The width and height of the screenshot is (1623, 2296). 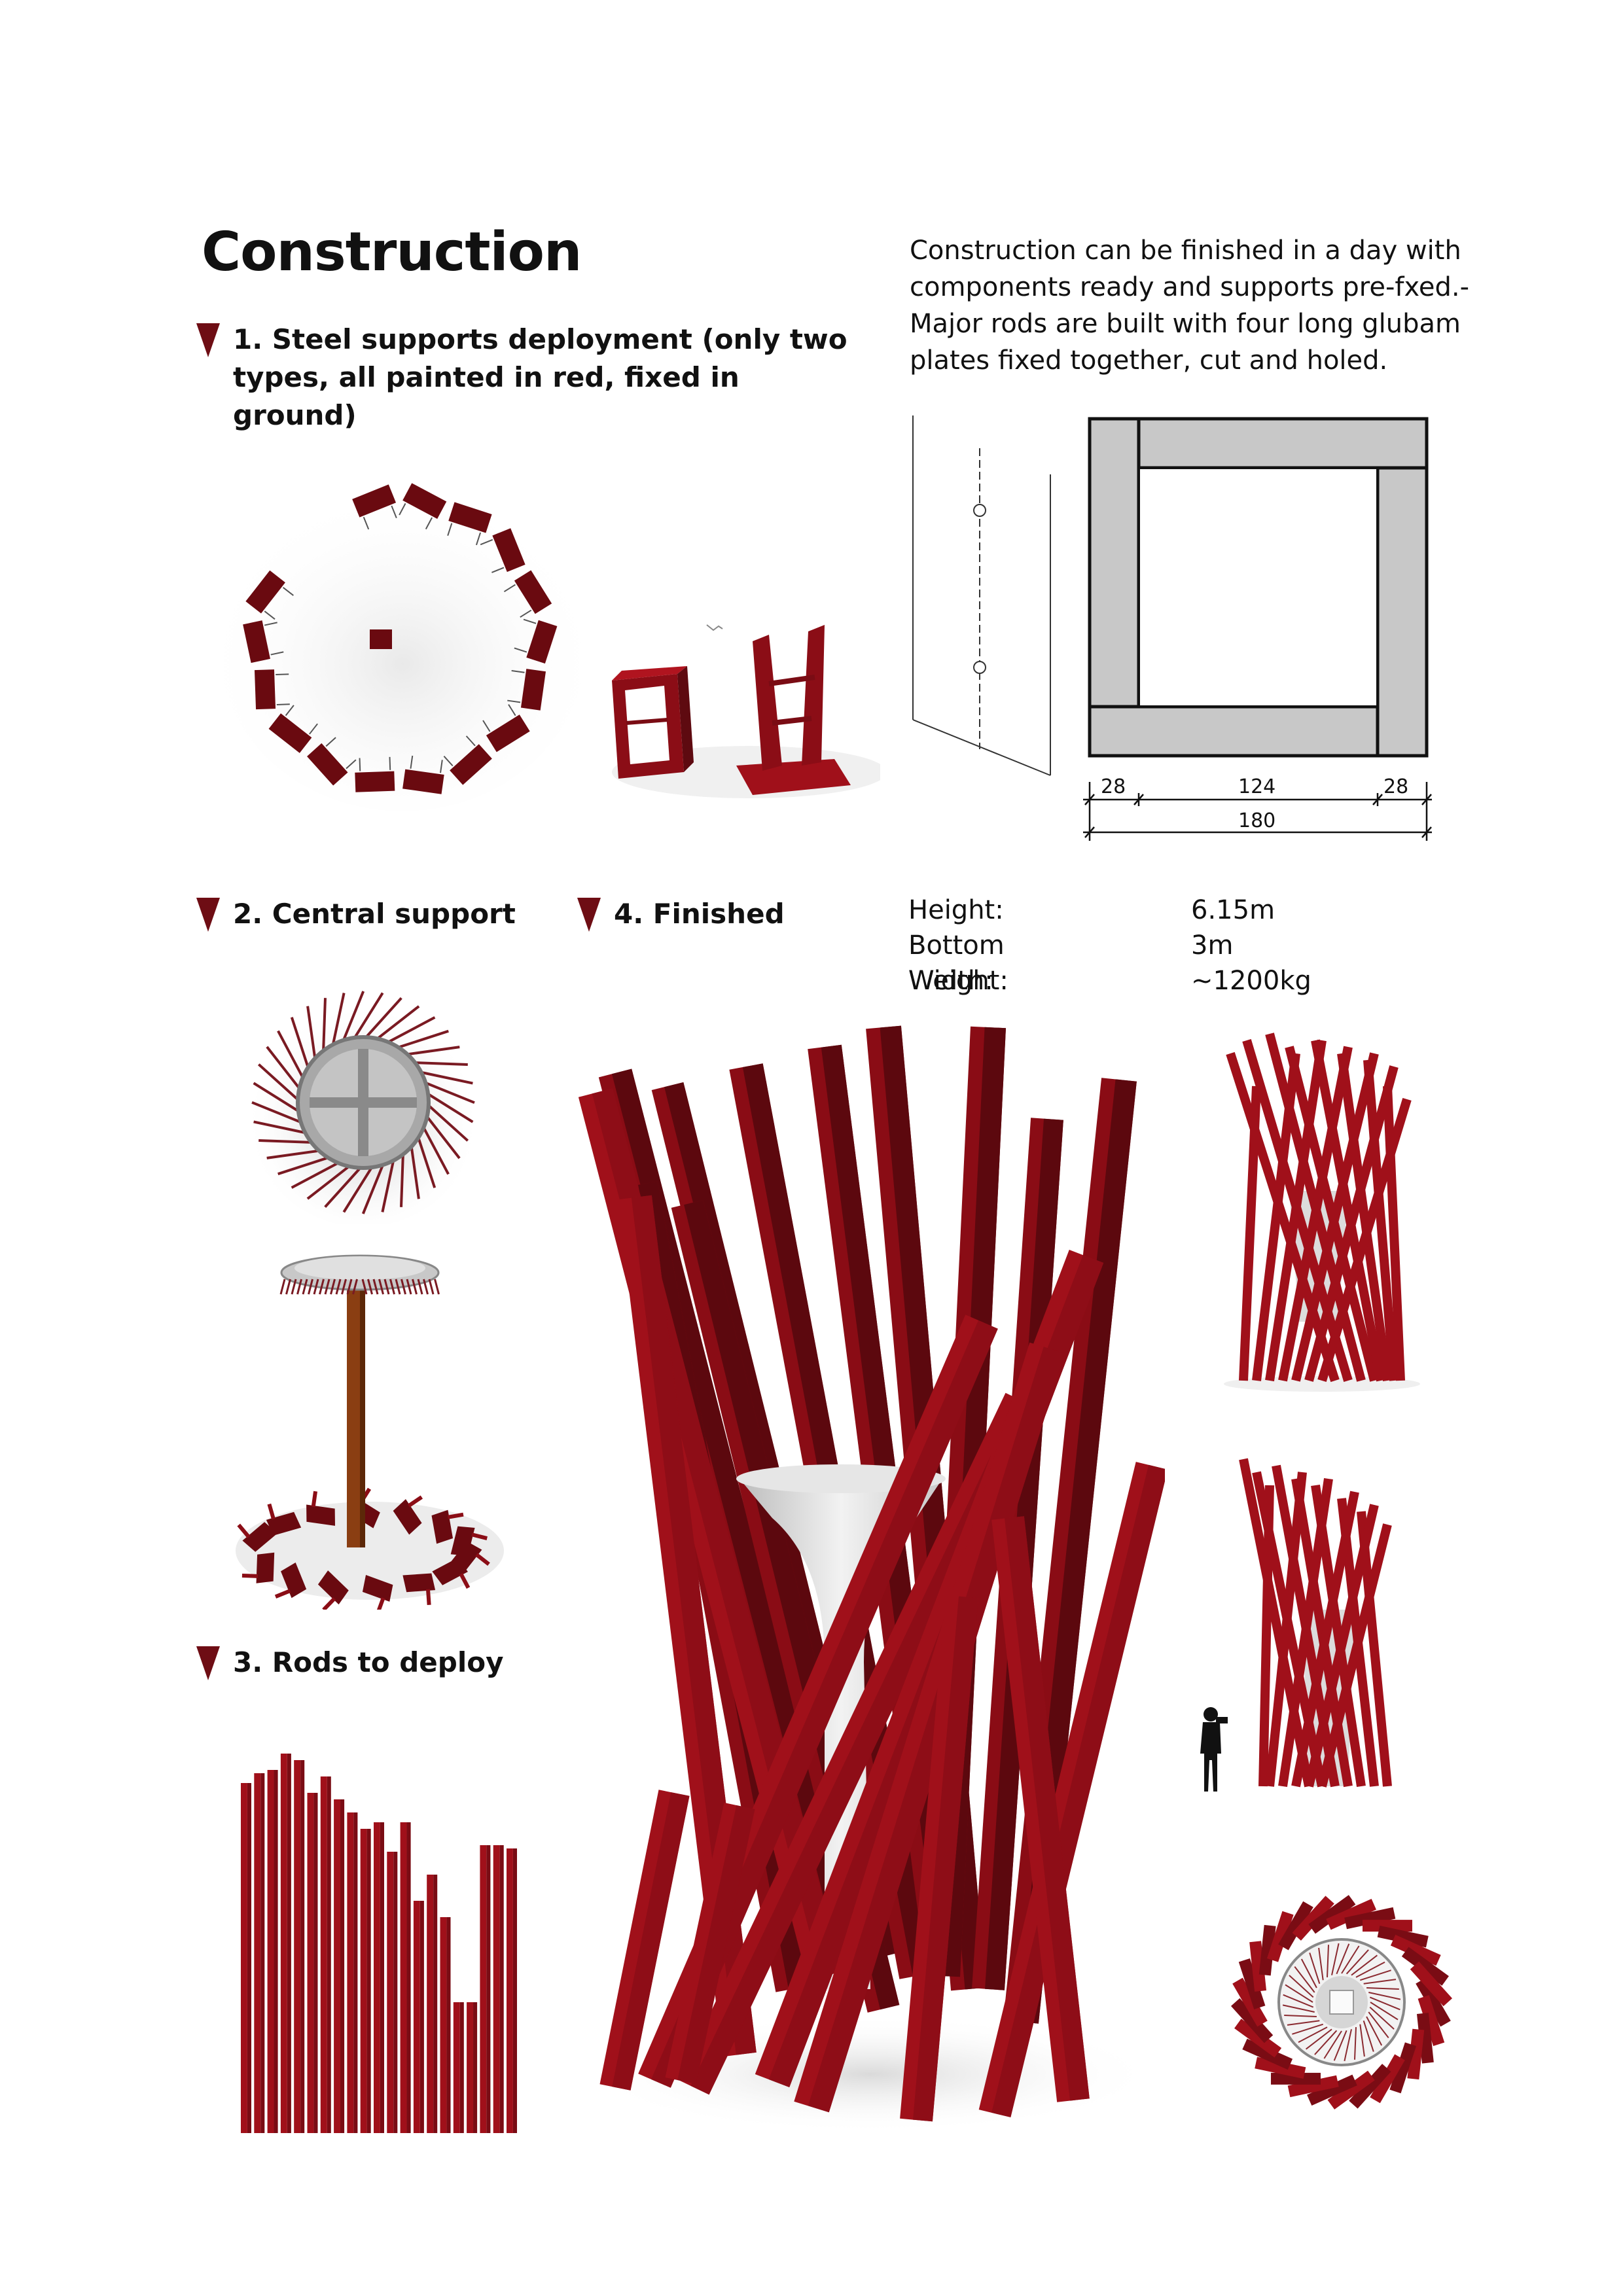 What do you see at coordinates (699, 914) in the screenshot?
I see `section-label: 4. Finished` at bounding box center [699, 914].